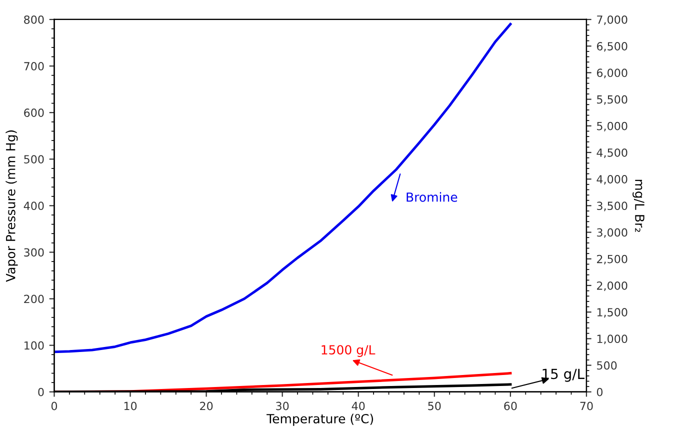  I want to click on y2-tick-label: 4,000, so click(612, 180).